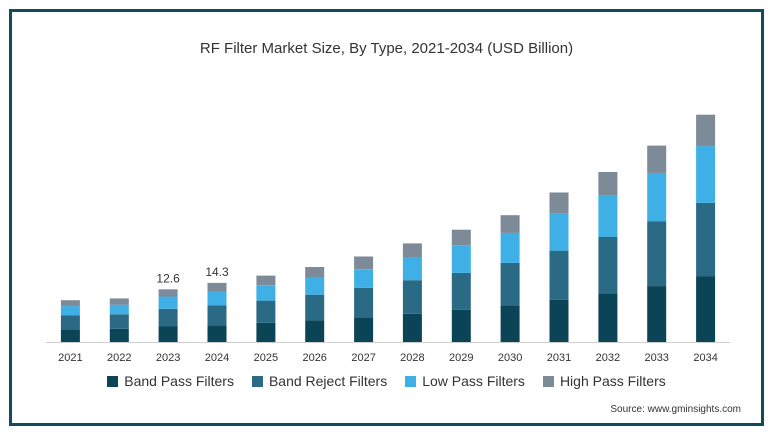  I want to click on bar-segment-2034-band-reject-filters, so click(706, 239).